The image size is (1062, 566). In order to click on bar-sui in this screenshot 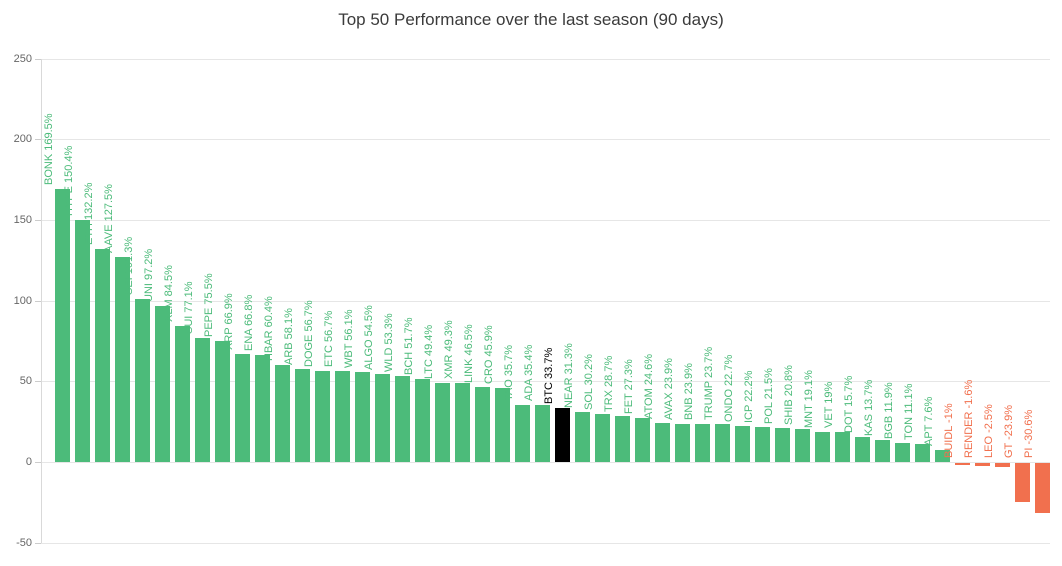, I will do `click(202, 400)`.